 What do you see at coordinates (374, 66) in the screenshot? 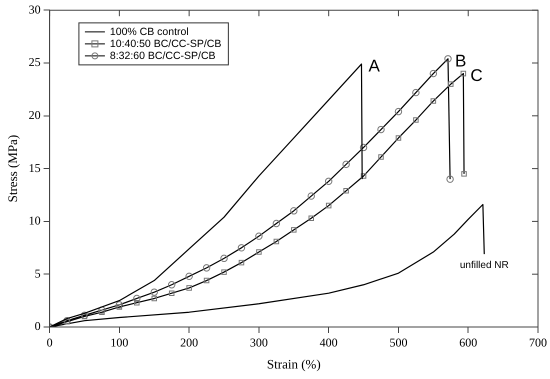
I see `annotation: A` at bounding box center [374, 66].